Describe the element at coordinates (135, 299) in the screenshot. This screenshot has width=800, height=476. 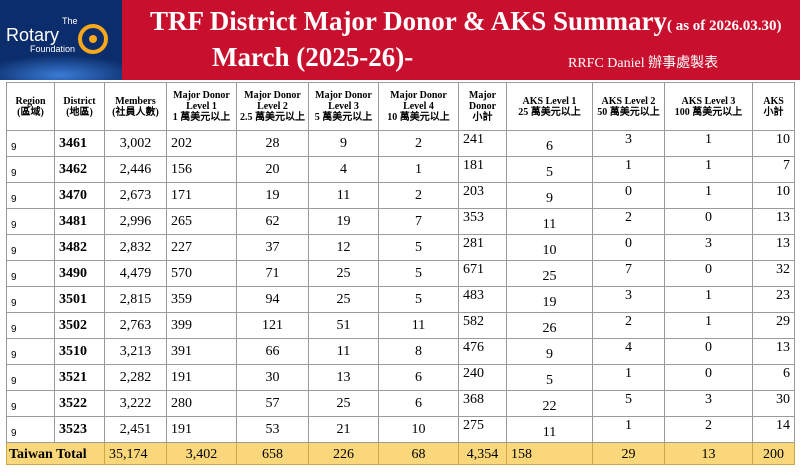
I see `cell-members: 2,815` at that location.